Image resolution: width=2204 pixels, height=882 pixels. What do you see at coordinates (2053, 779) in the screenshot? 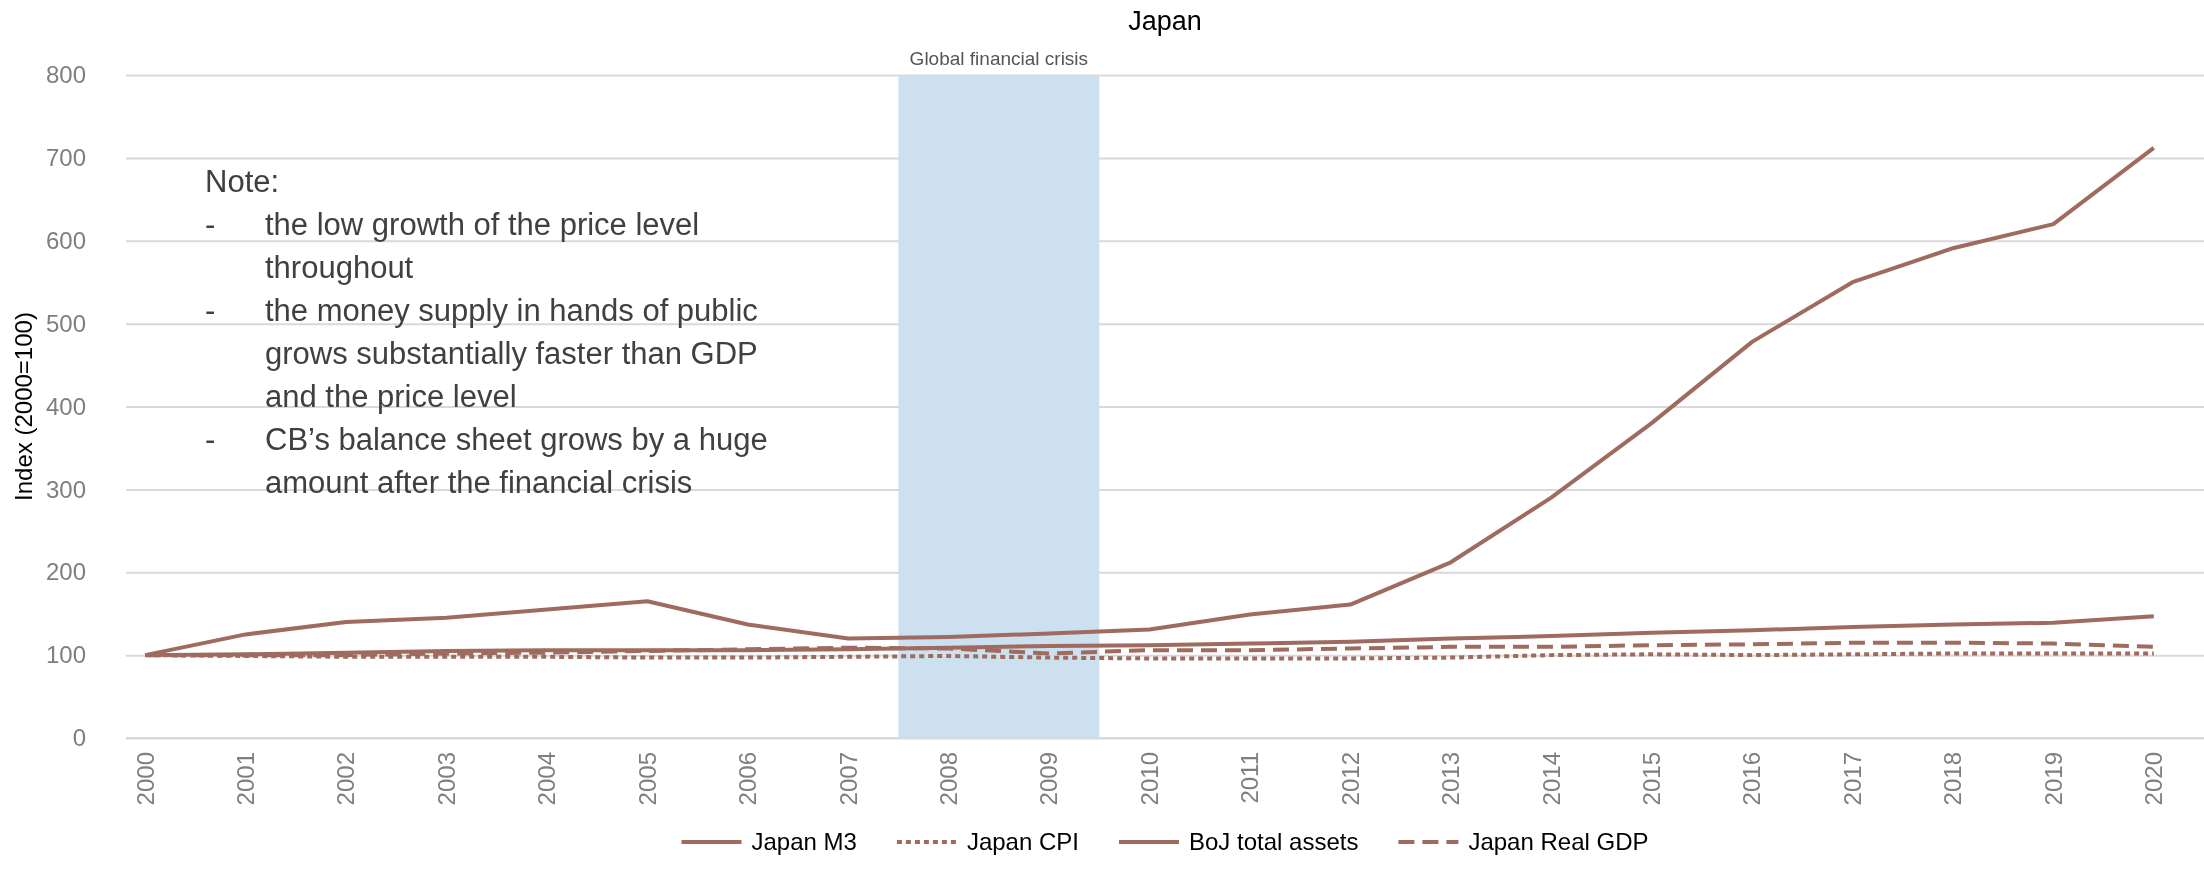
I see `x-tick-label: 2019` at bounding box center [2053, 779].